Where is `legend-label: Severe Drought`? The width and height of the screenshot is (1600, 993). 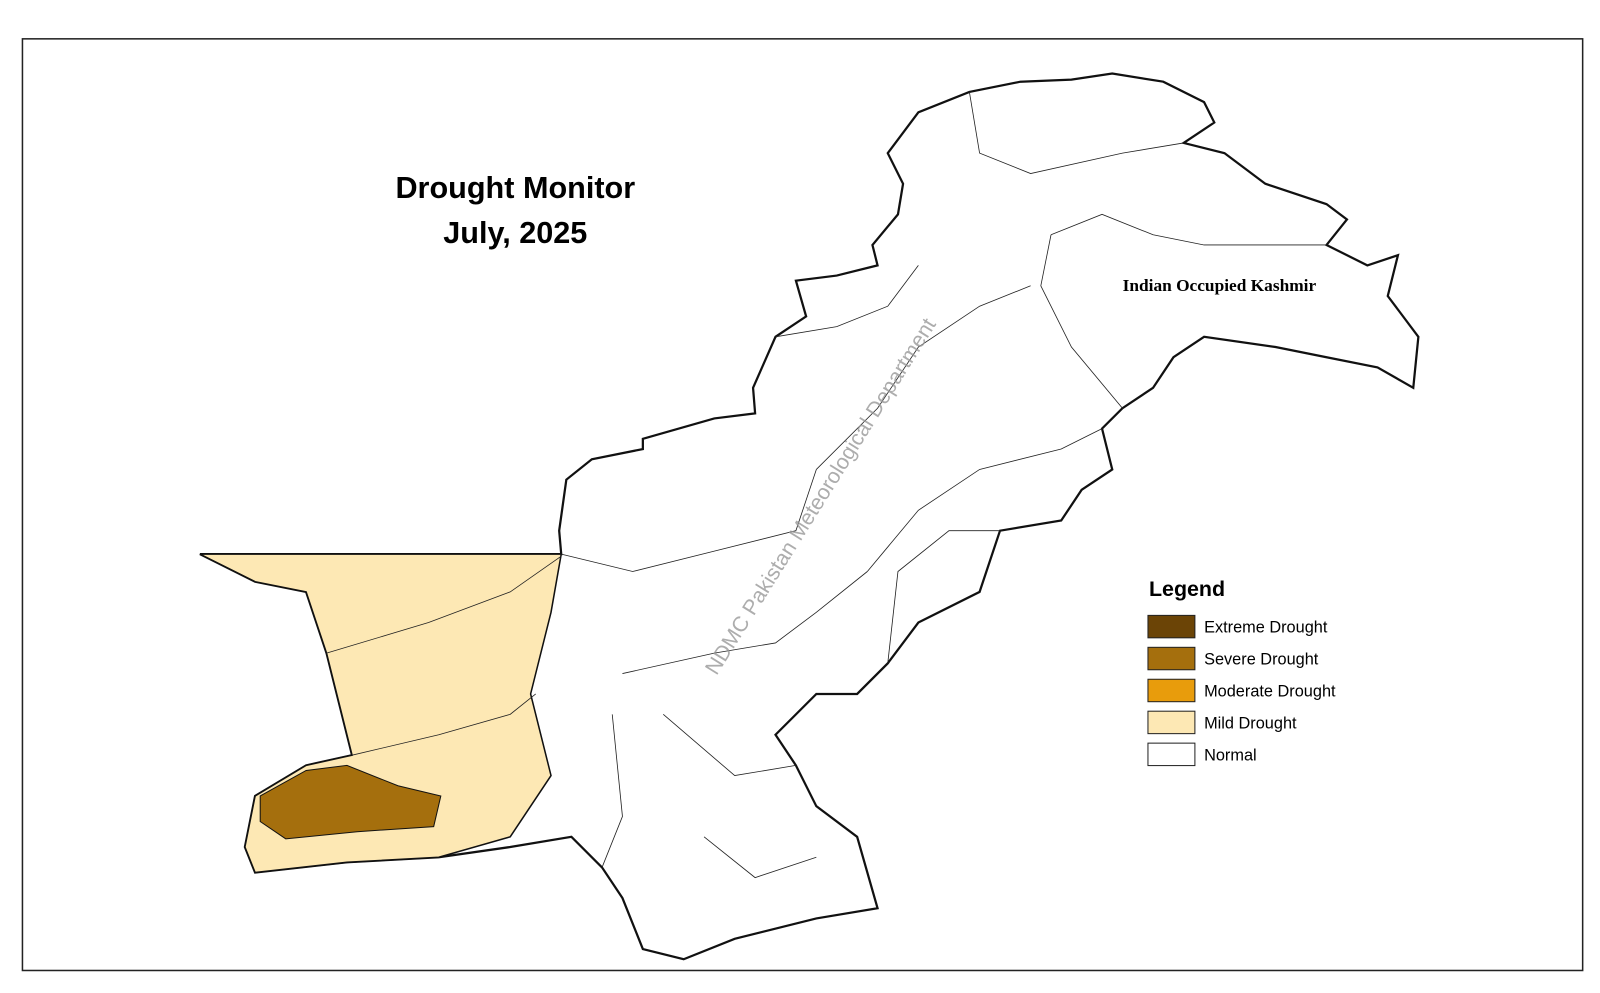 legend-label: Severe Drought is located at coordinates (1261, 660).